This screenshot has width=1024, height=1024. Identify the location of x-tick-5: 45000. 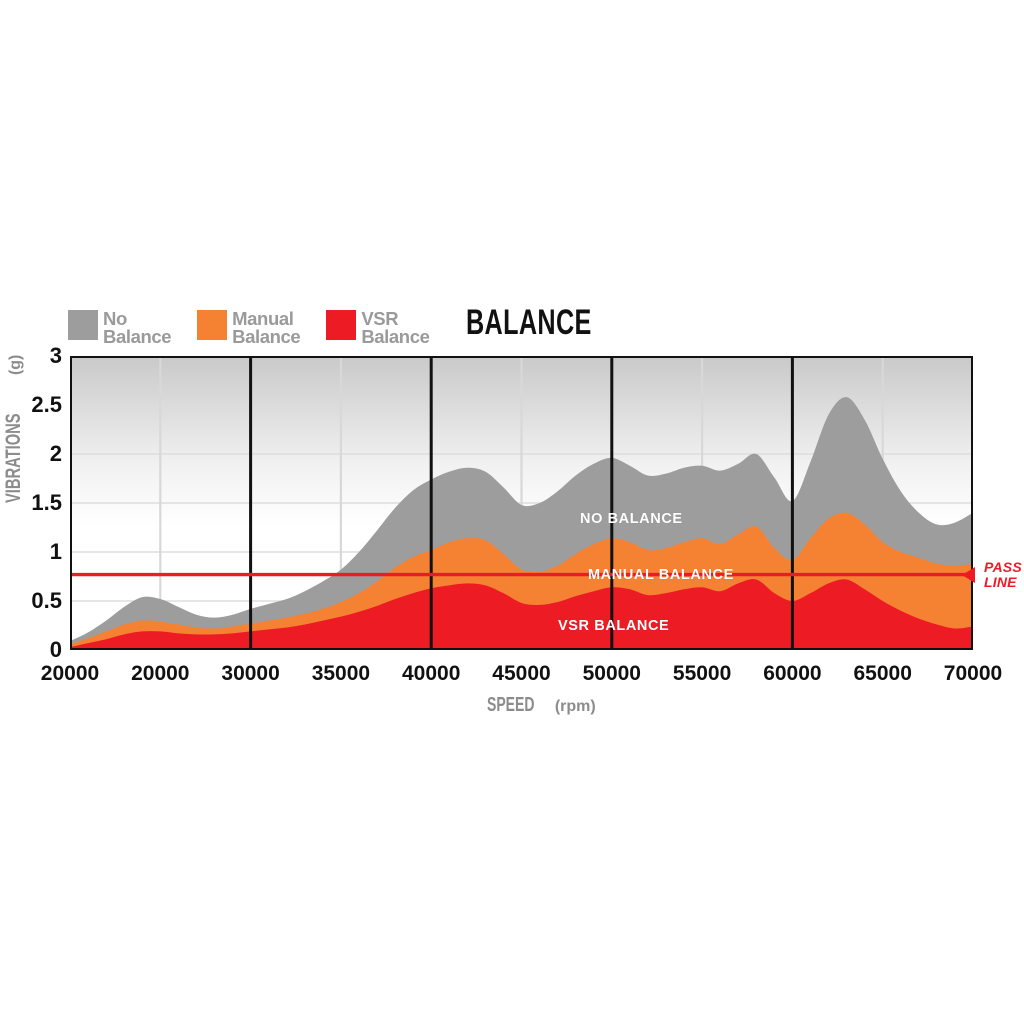
(521, 673).